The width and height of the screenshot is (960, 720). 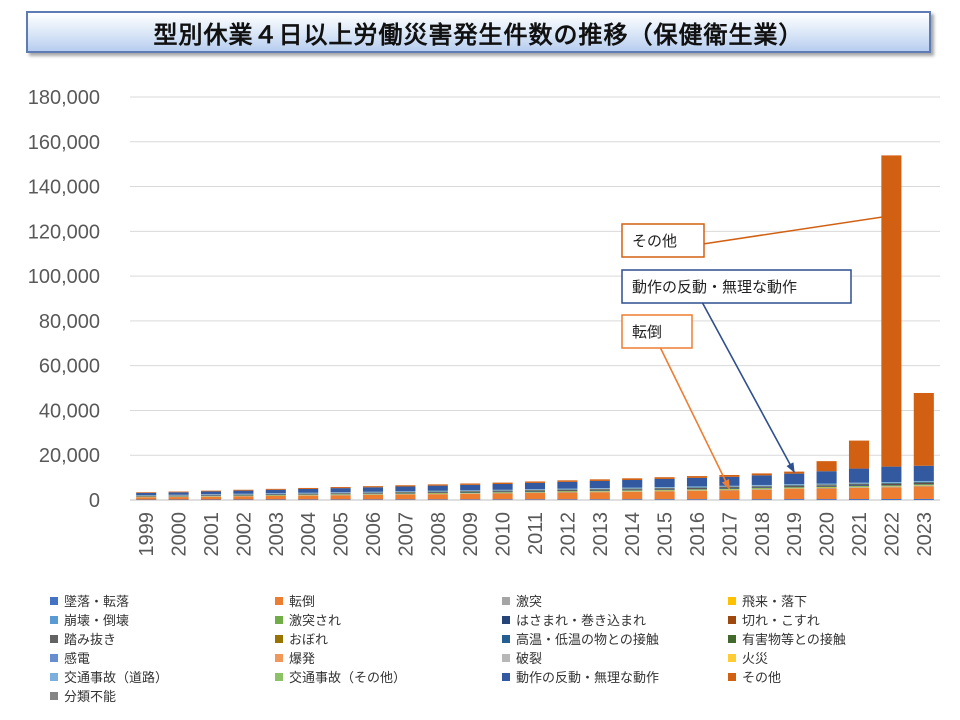 I want to click on x-tick-label: 2010, so click(x=504, y=534).